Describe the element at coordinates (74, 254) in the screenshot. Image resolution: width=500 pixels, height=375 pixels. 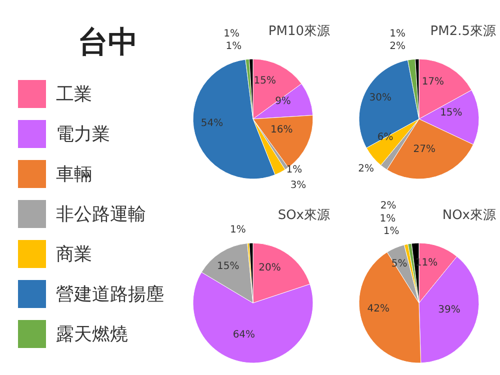
I see `legend-label: 商業` at that location.